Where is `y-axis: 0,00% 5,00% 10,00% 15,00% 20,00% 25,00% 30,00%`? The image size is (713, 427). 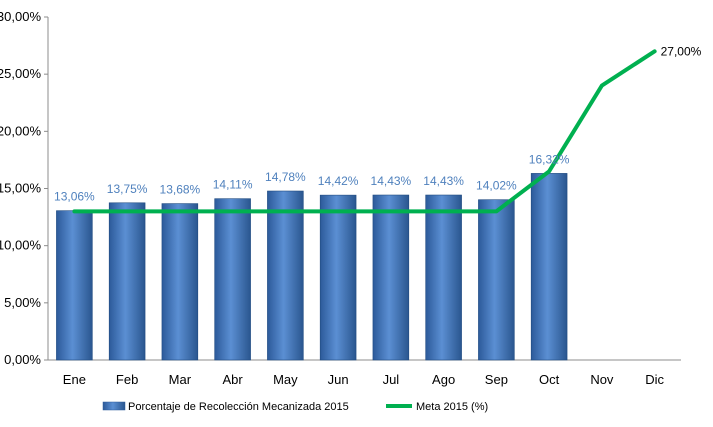
y-axis: 0,00% 5,00% 10,00% 15,00% 20,00% 25,00% 30,00% is located at coordinates (24, 188).